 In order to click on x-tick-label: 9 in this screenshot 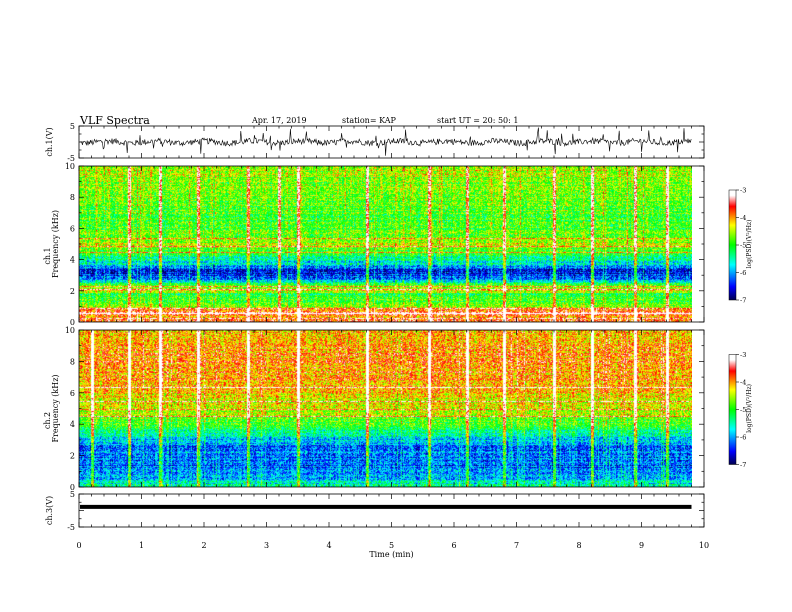, I will do `click(641, 545)`.